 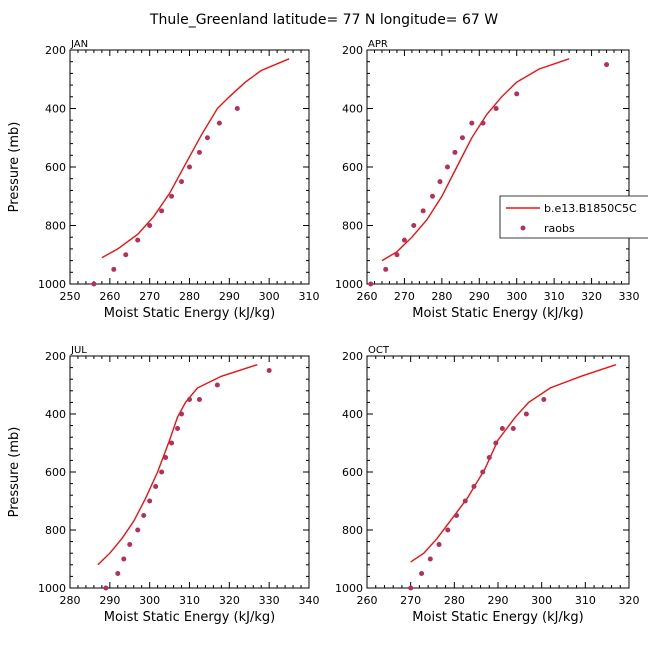 What do you see at coordinates (78, 350) in the screenshot?
I see `panel-month-label: JUL` at bounding box center [78, 350].